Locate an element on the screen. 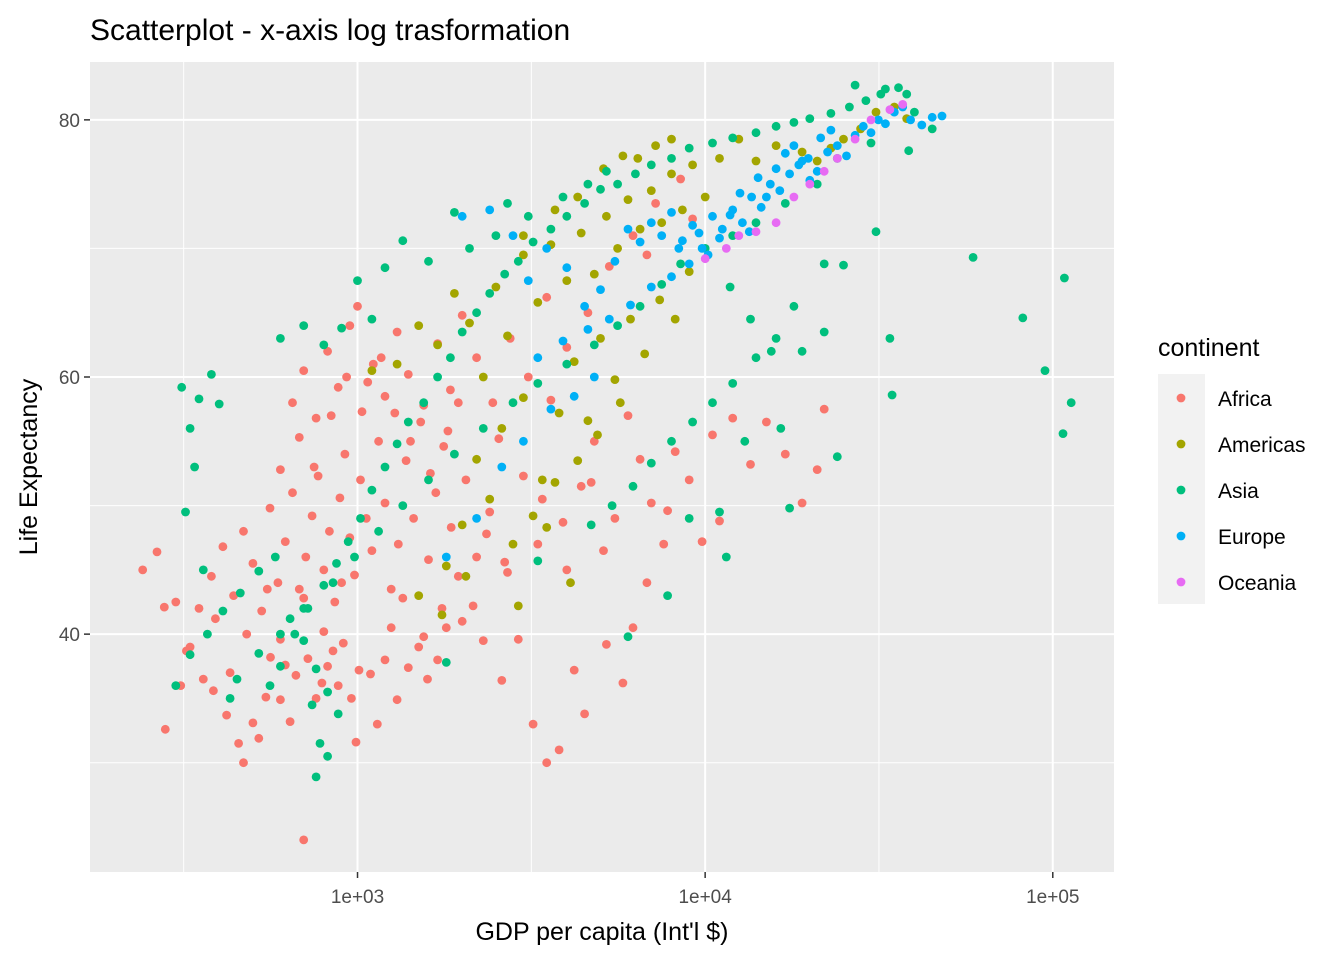  y-tick-label: 40 is located at coordinates (69, 635).